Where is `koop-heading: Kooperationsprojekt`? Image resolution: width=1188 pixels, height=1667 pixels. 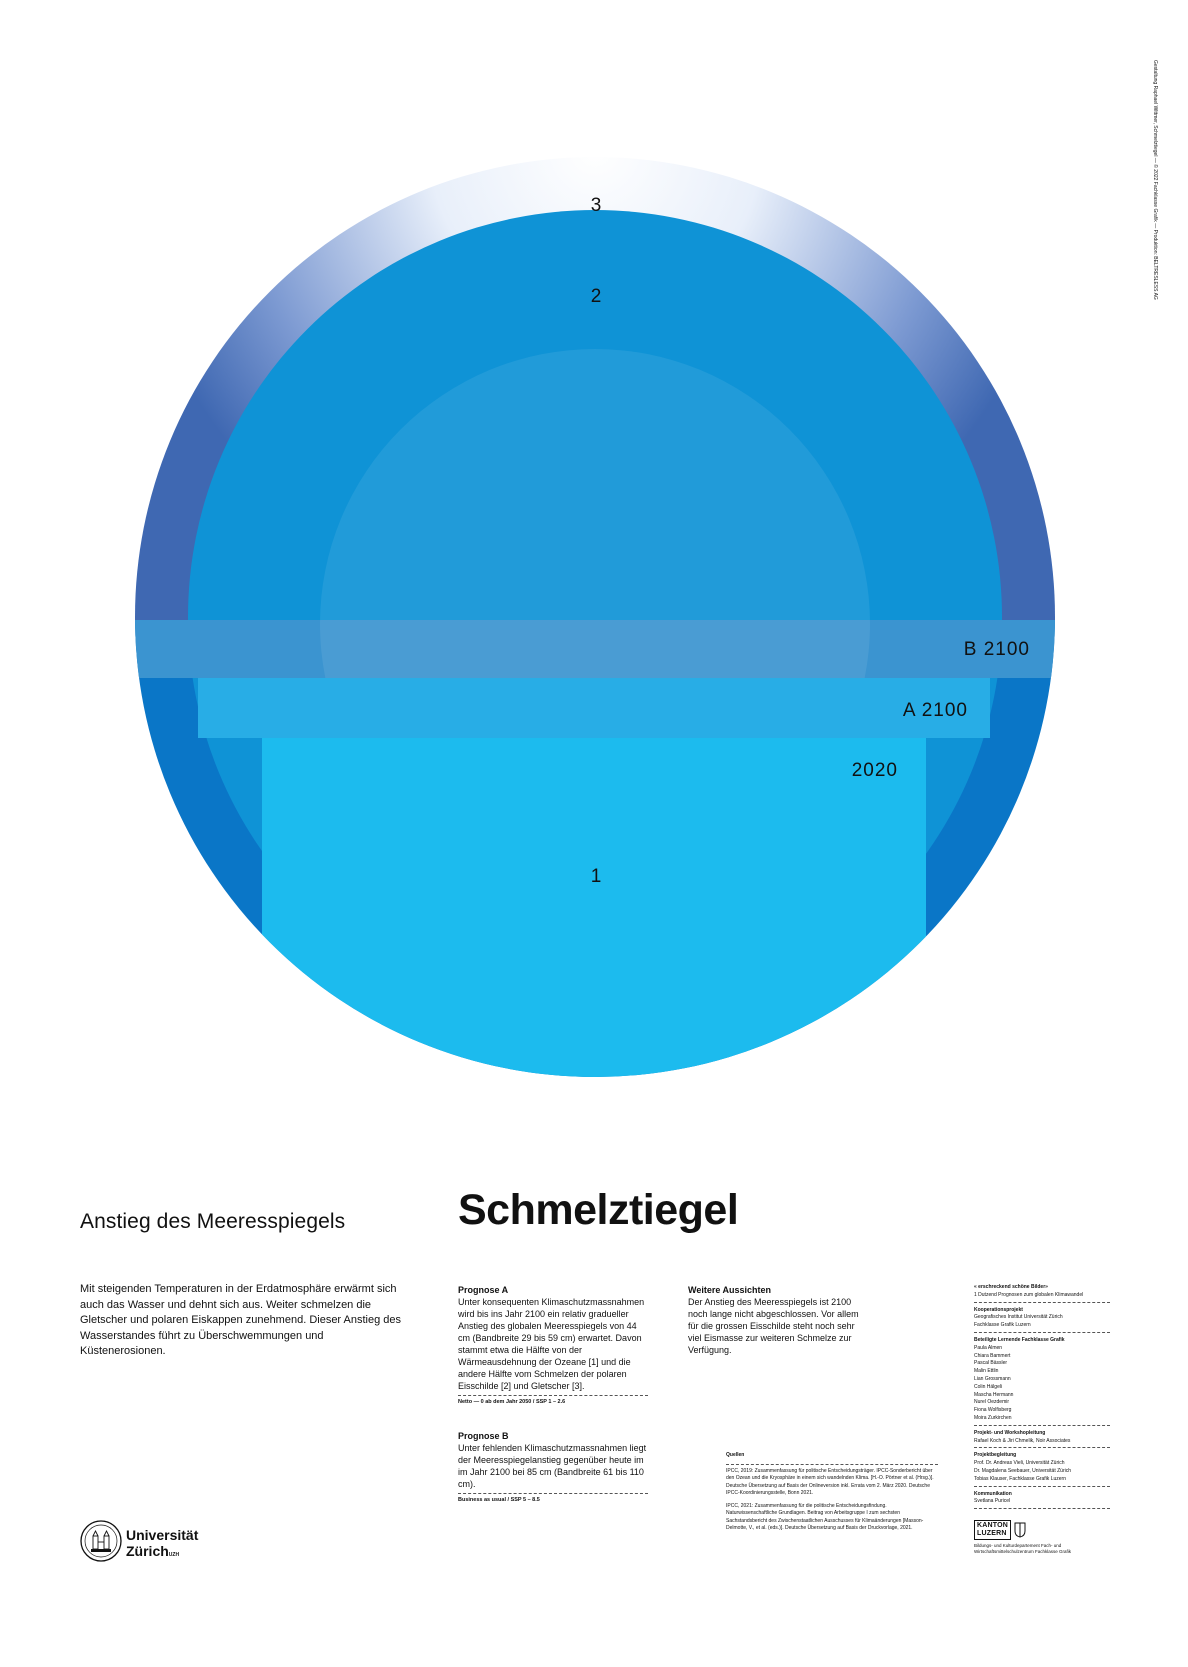
koop-heading: Kooperationsprojekt is located at coordinates (998, 1309).